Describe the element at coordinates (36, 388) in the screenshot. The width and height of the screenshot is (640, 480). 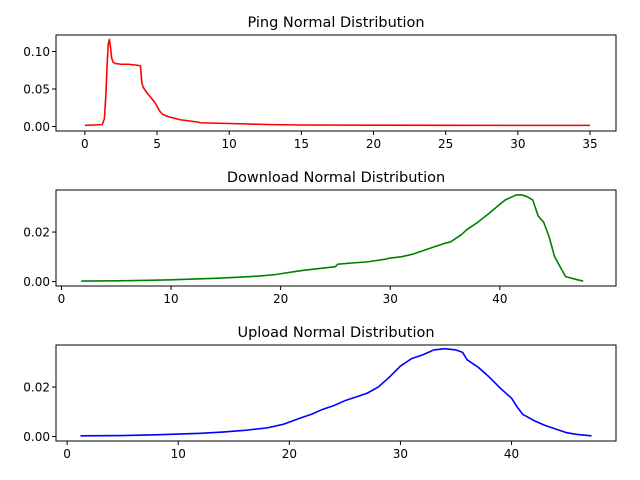
I see `upload-y-tick-label: 0.02` at that location.